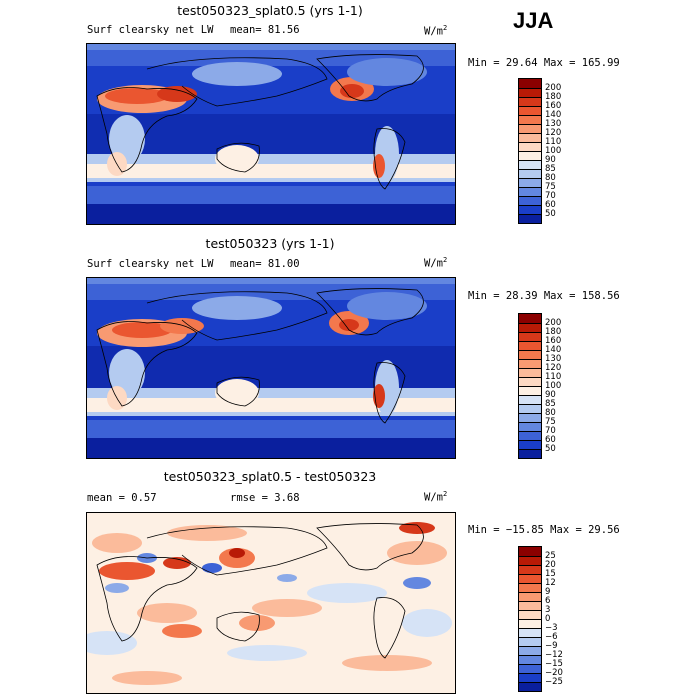 The width and height of the screenshot is (700, 700). I want to click on panel-2-field-label: Surf clearsky net LW, so click(150, 264).